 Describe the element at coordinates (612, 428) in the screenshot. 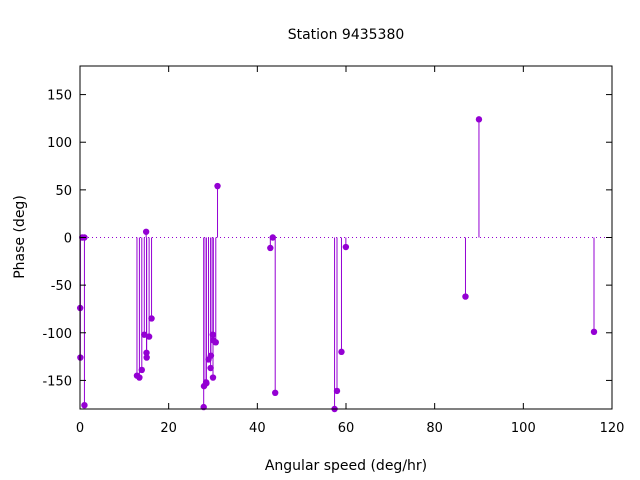

I see `x-tick-label: 120` at that location.